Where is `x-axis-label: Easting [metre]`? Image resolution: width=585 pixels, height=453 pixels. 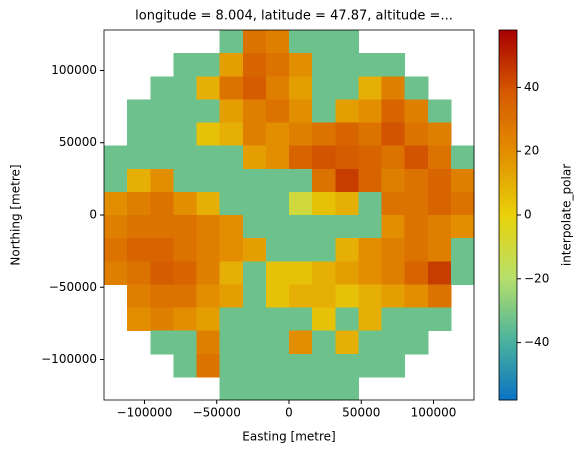 x-axis-label: Easting [metre] is located at coordinates (288, 437).